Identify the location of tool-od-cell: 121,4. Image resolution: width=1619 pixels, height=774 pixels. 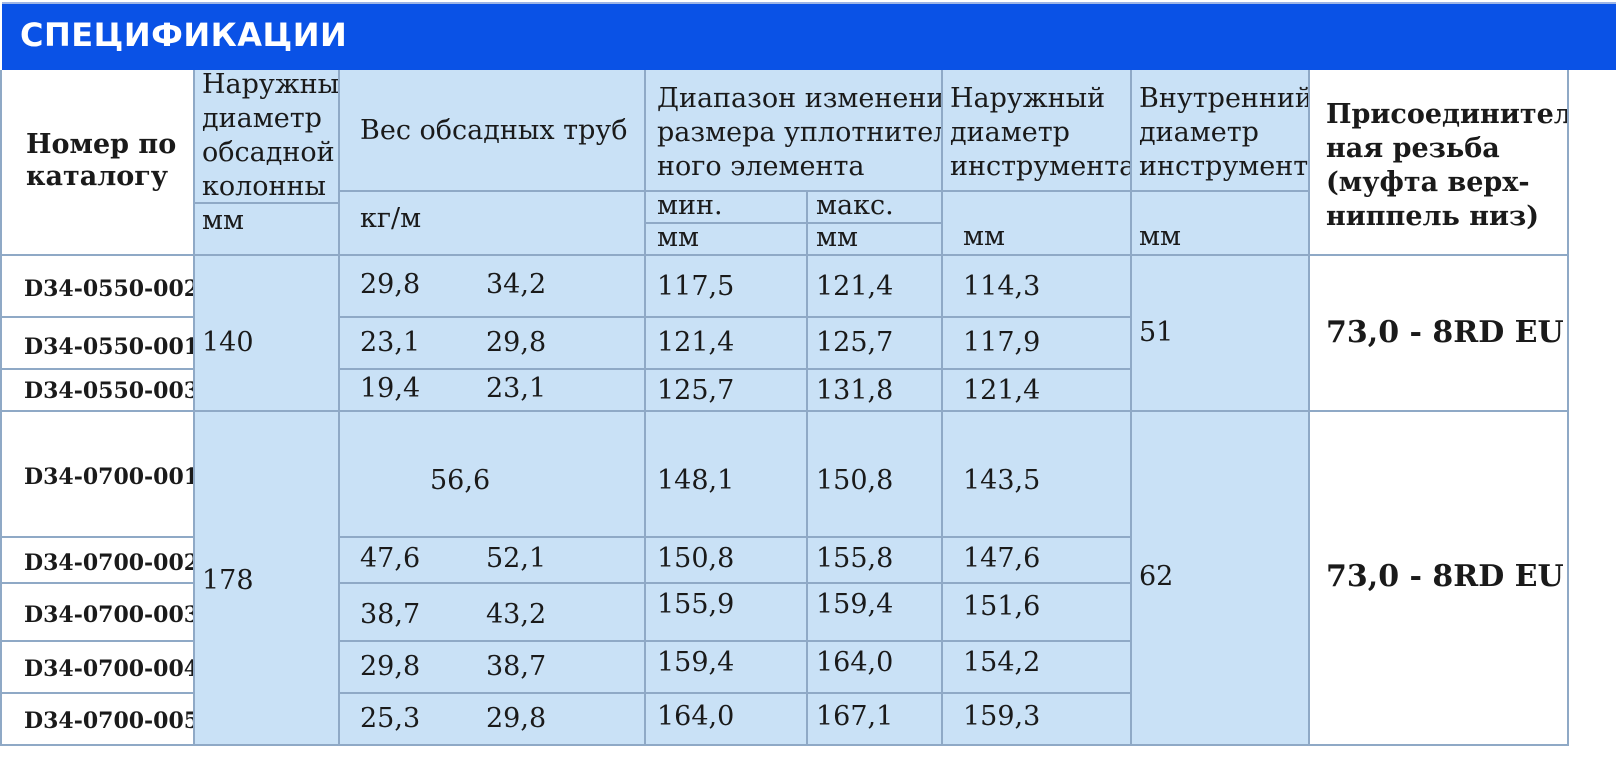
(1037, 391).